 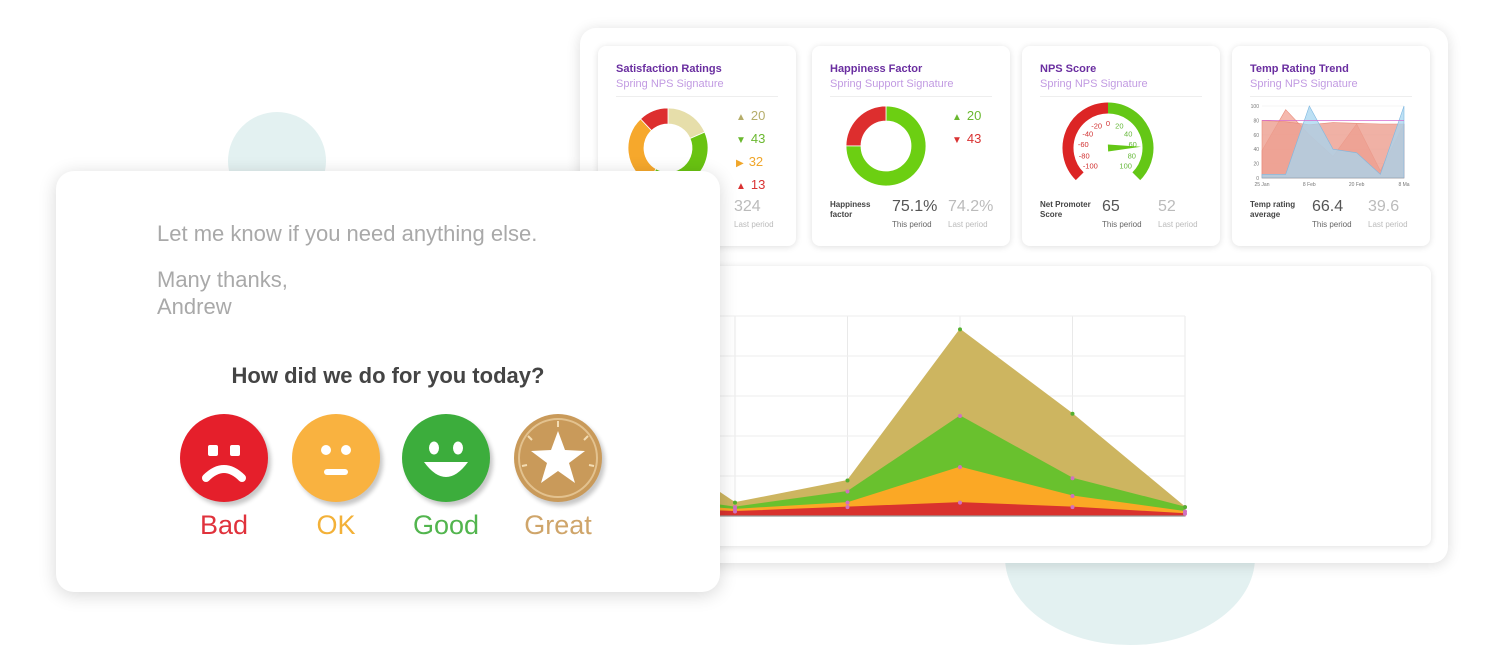 What do you see at coordinates (1333, 142) in the screenshot?
I see `trend-area-series` at bounding box center [1333, 142].